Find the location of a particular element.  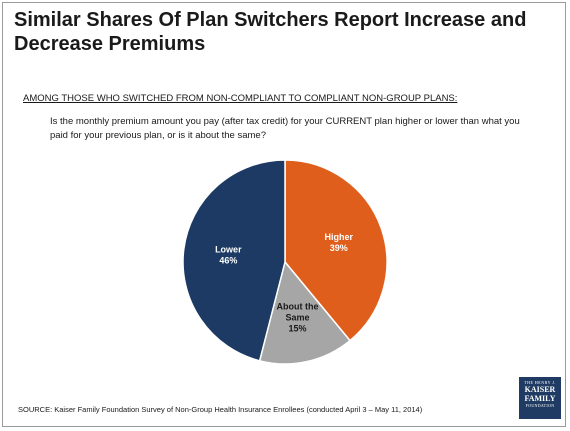

kff-logo: THE HENRY J. KAISER FAMILY FOUNDATION is located at coordinates (540, 398).